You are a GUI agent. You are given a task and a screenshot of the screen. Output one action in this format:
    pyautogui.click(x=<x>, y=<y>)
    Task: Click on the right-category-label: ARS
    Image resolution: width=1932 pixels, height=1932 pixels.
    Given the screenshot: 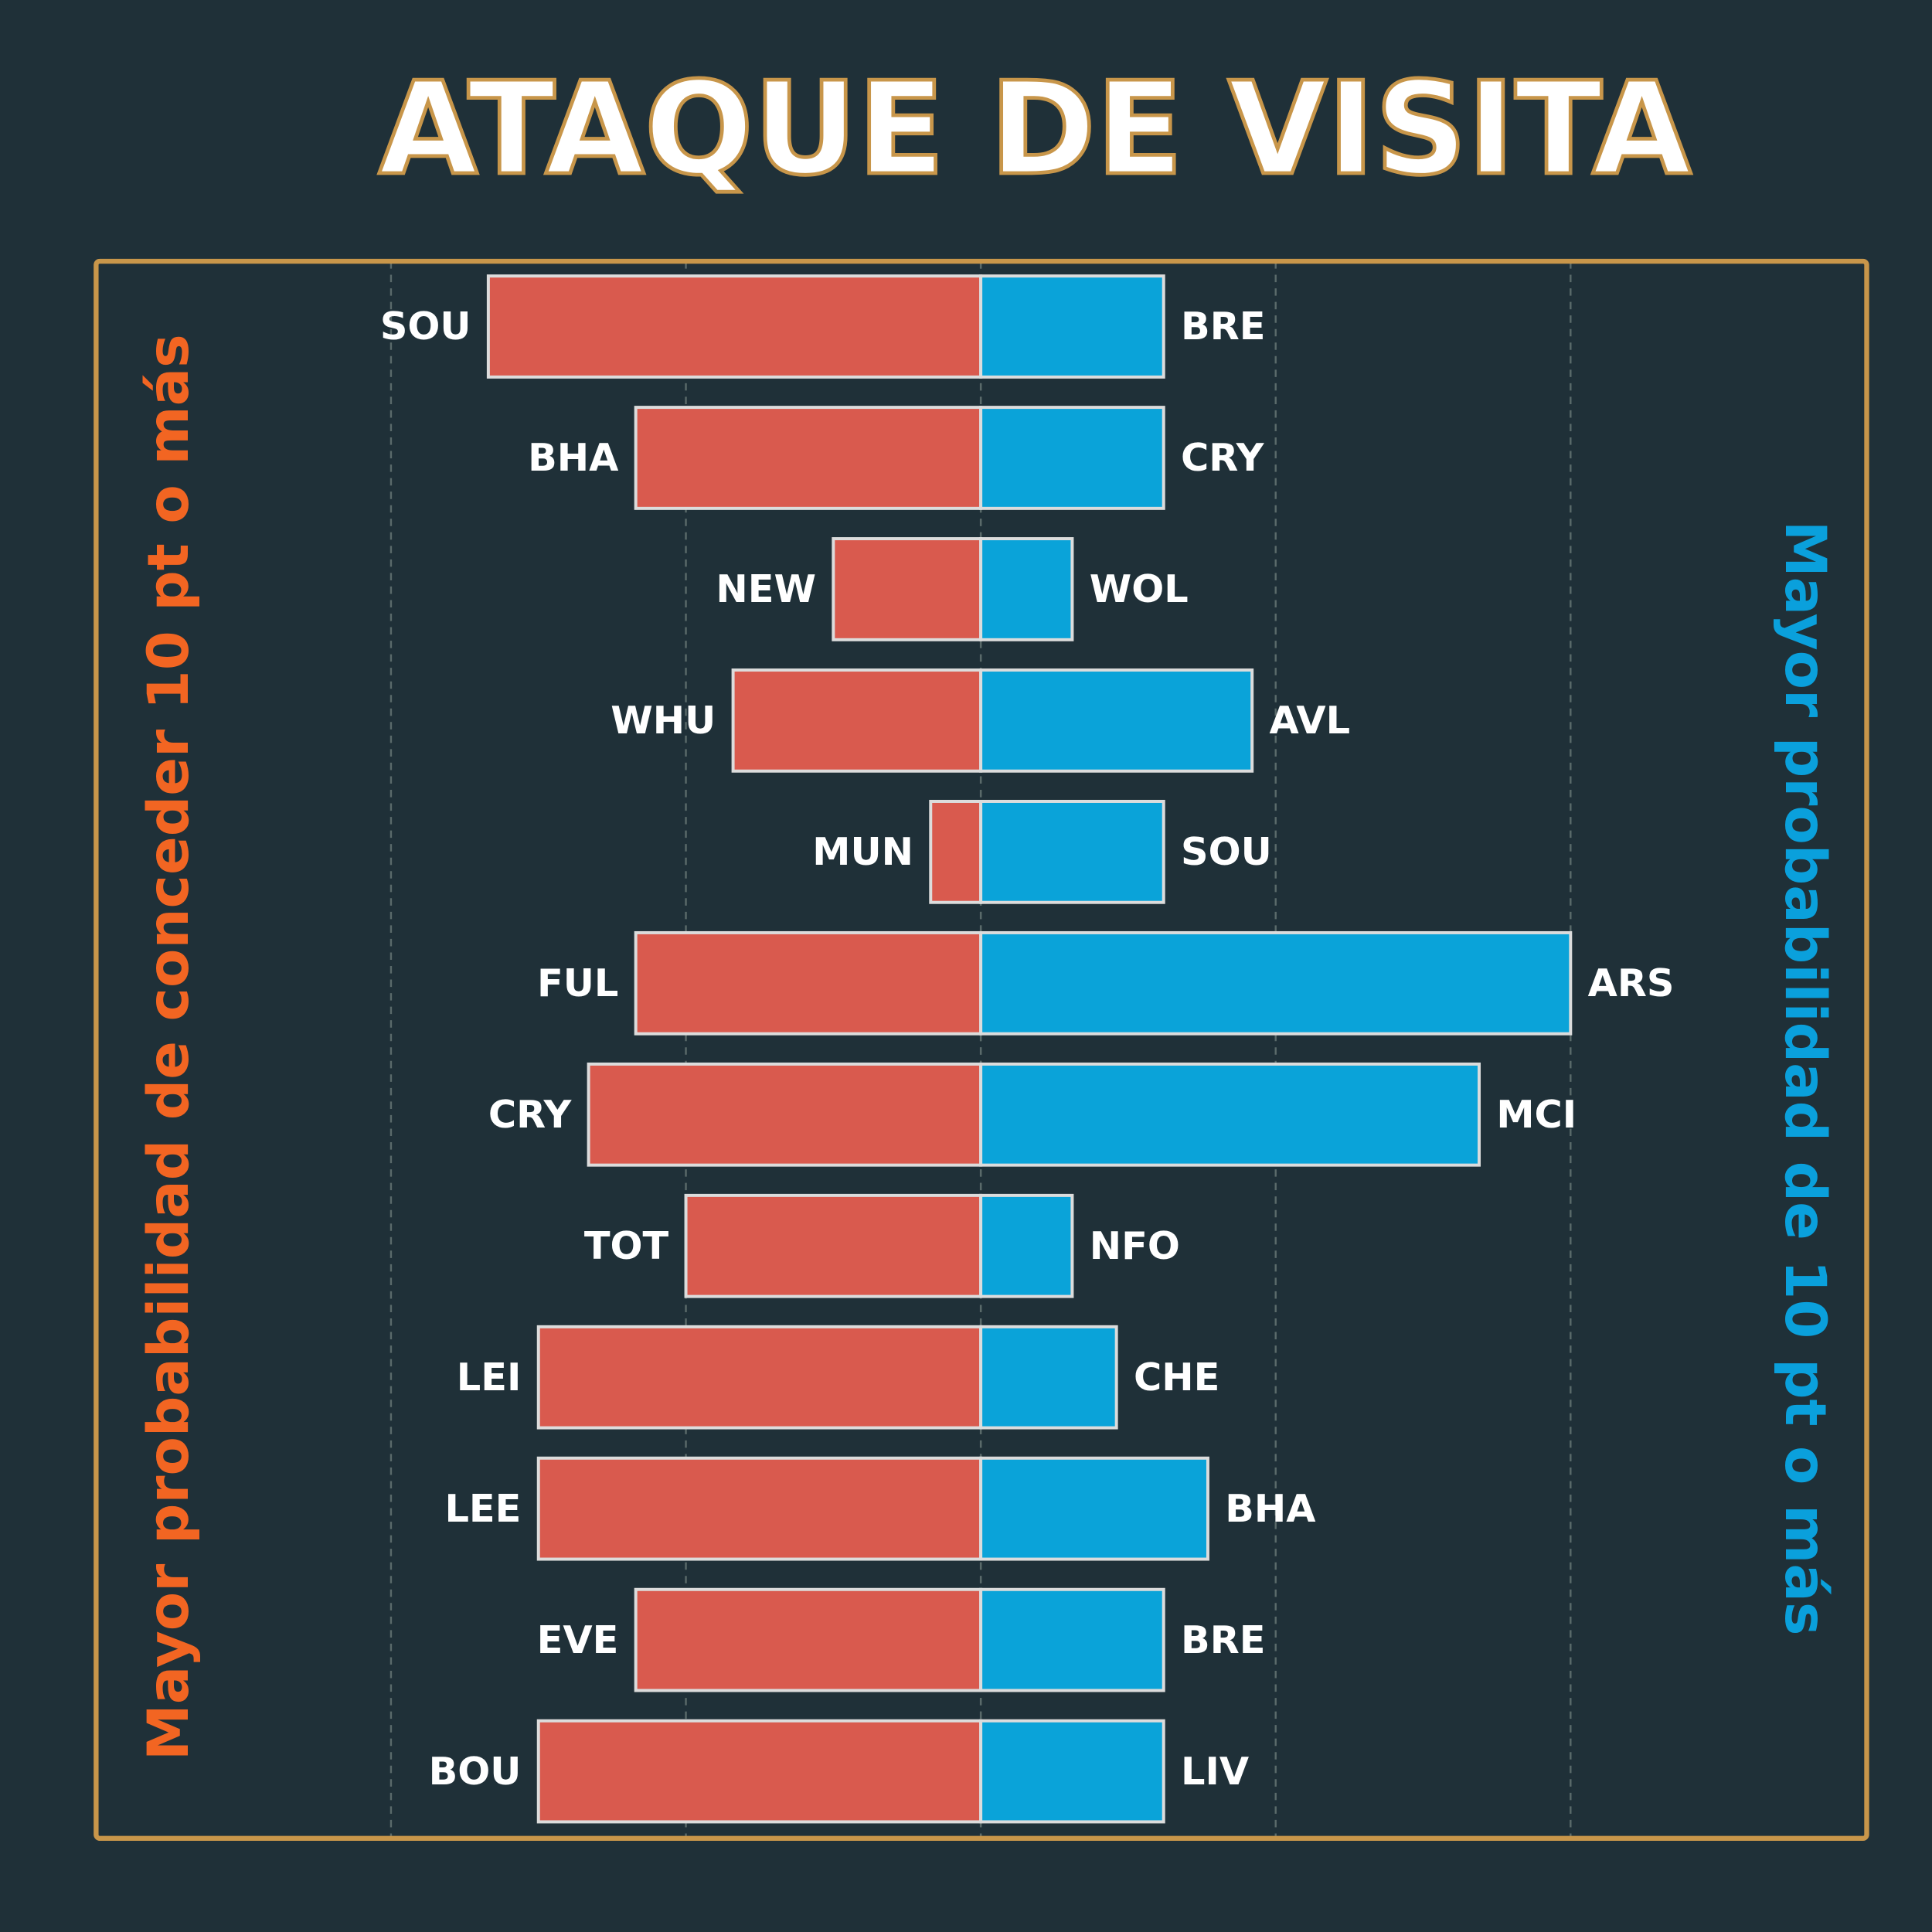 What is the action you would take?
    pyautogui.click(x=1631, y=983)
    